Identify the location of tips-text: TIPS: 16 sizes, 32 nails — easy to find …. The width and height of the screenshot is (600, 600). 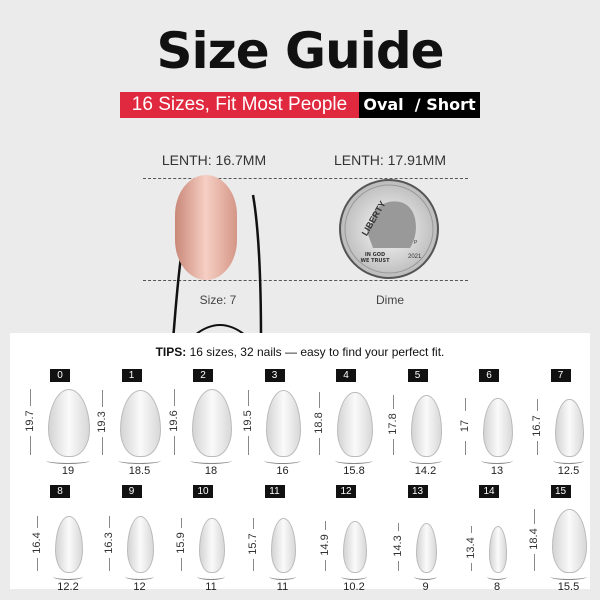
(300, 352).